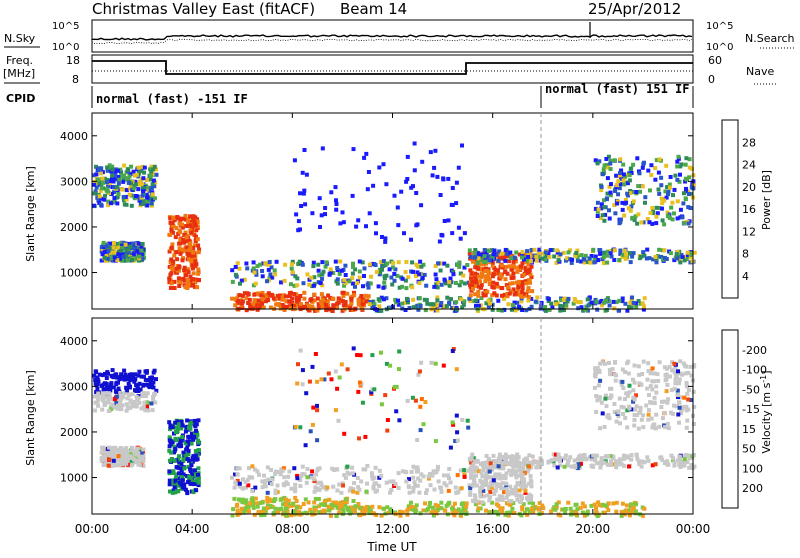 This screenshot has height=558, width=800. I want to click on x-tick-label: 20:00, so click(593, 529).